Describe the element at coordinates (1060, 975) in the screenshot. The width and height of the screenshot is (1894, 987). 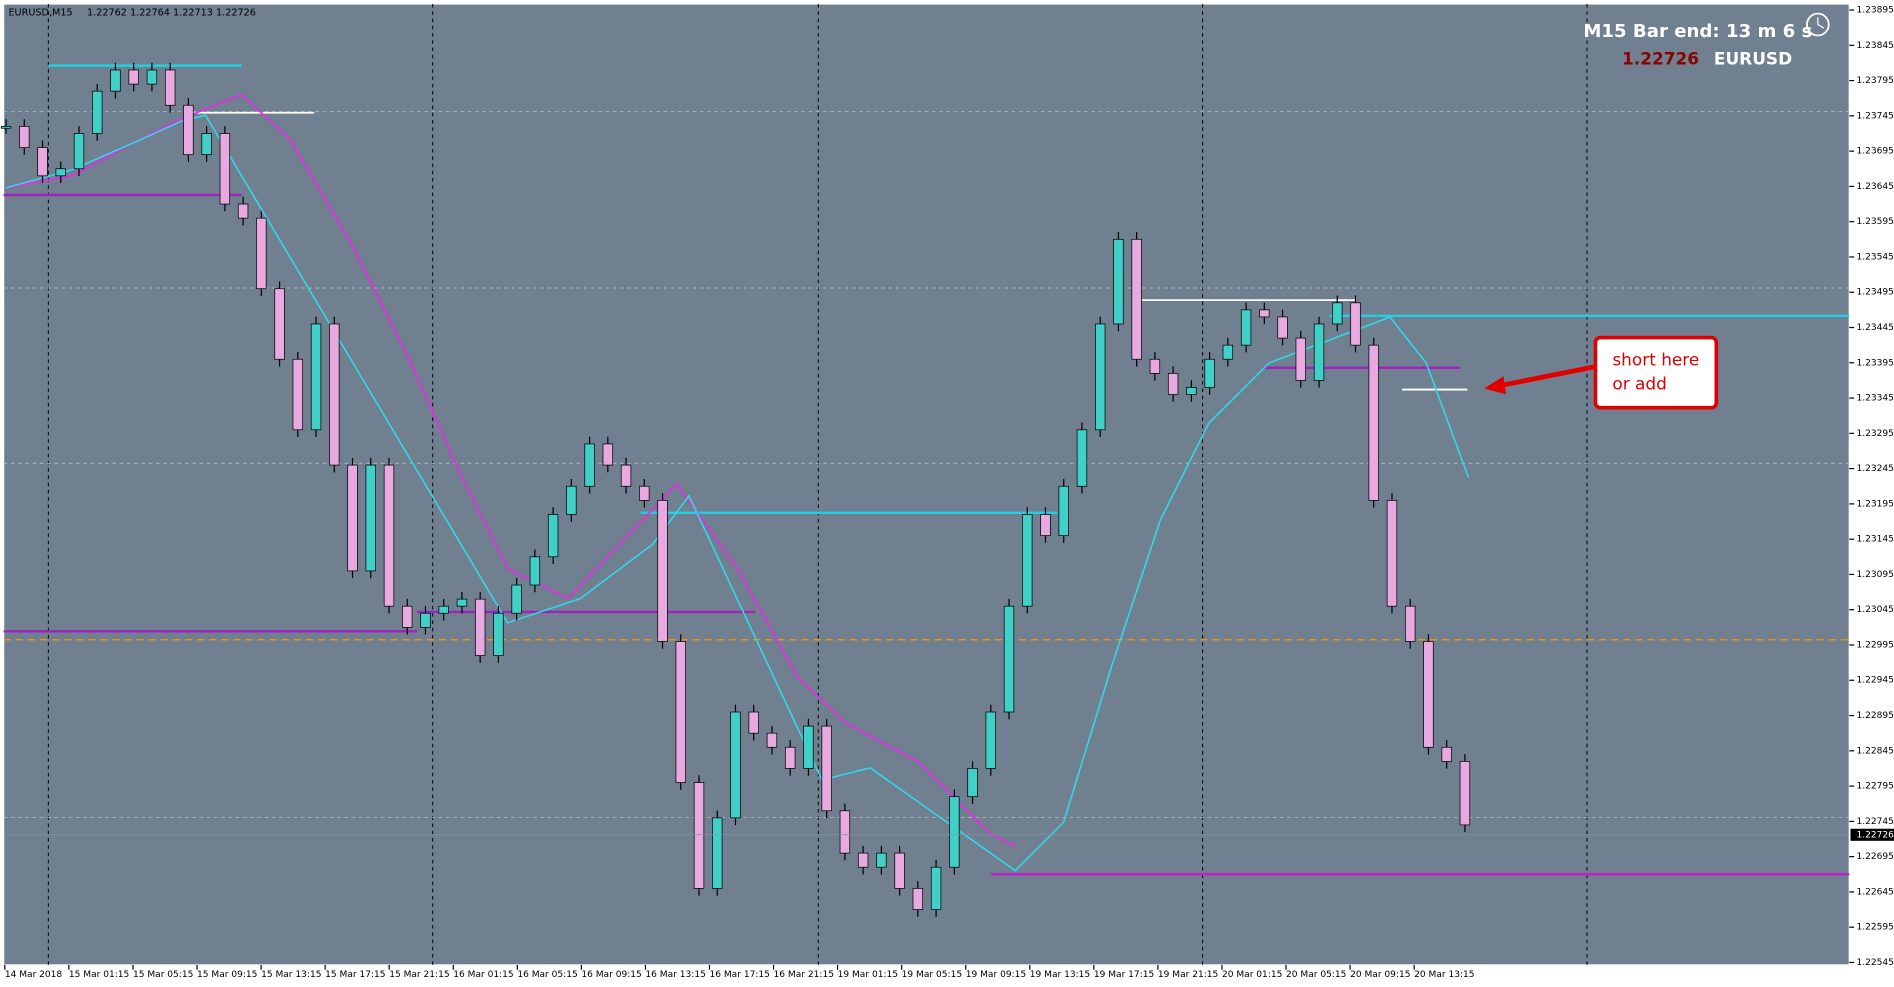
I see `time-label: 19 Mar 13:15` at that location.